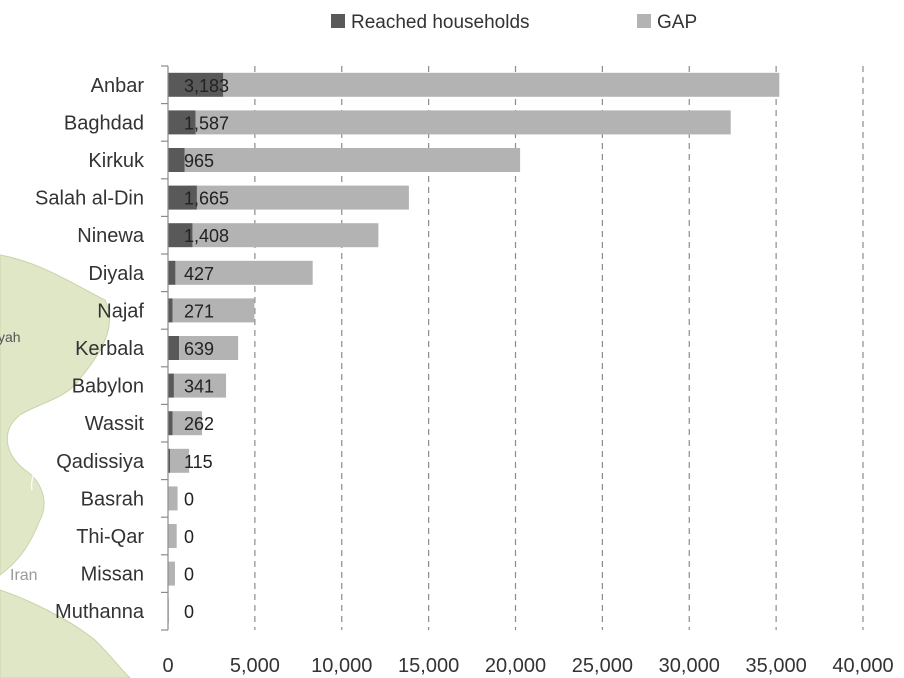 The width and height of the screenshot is (904, 678). What do you see at coordinates (104, 123) in the screenshot?
I see `y-category-label: Baghdad` at bounding box center [104, 123].